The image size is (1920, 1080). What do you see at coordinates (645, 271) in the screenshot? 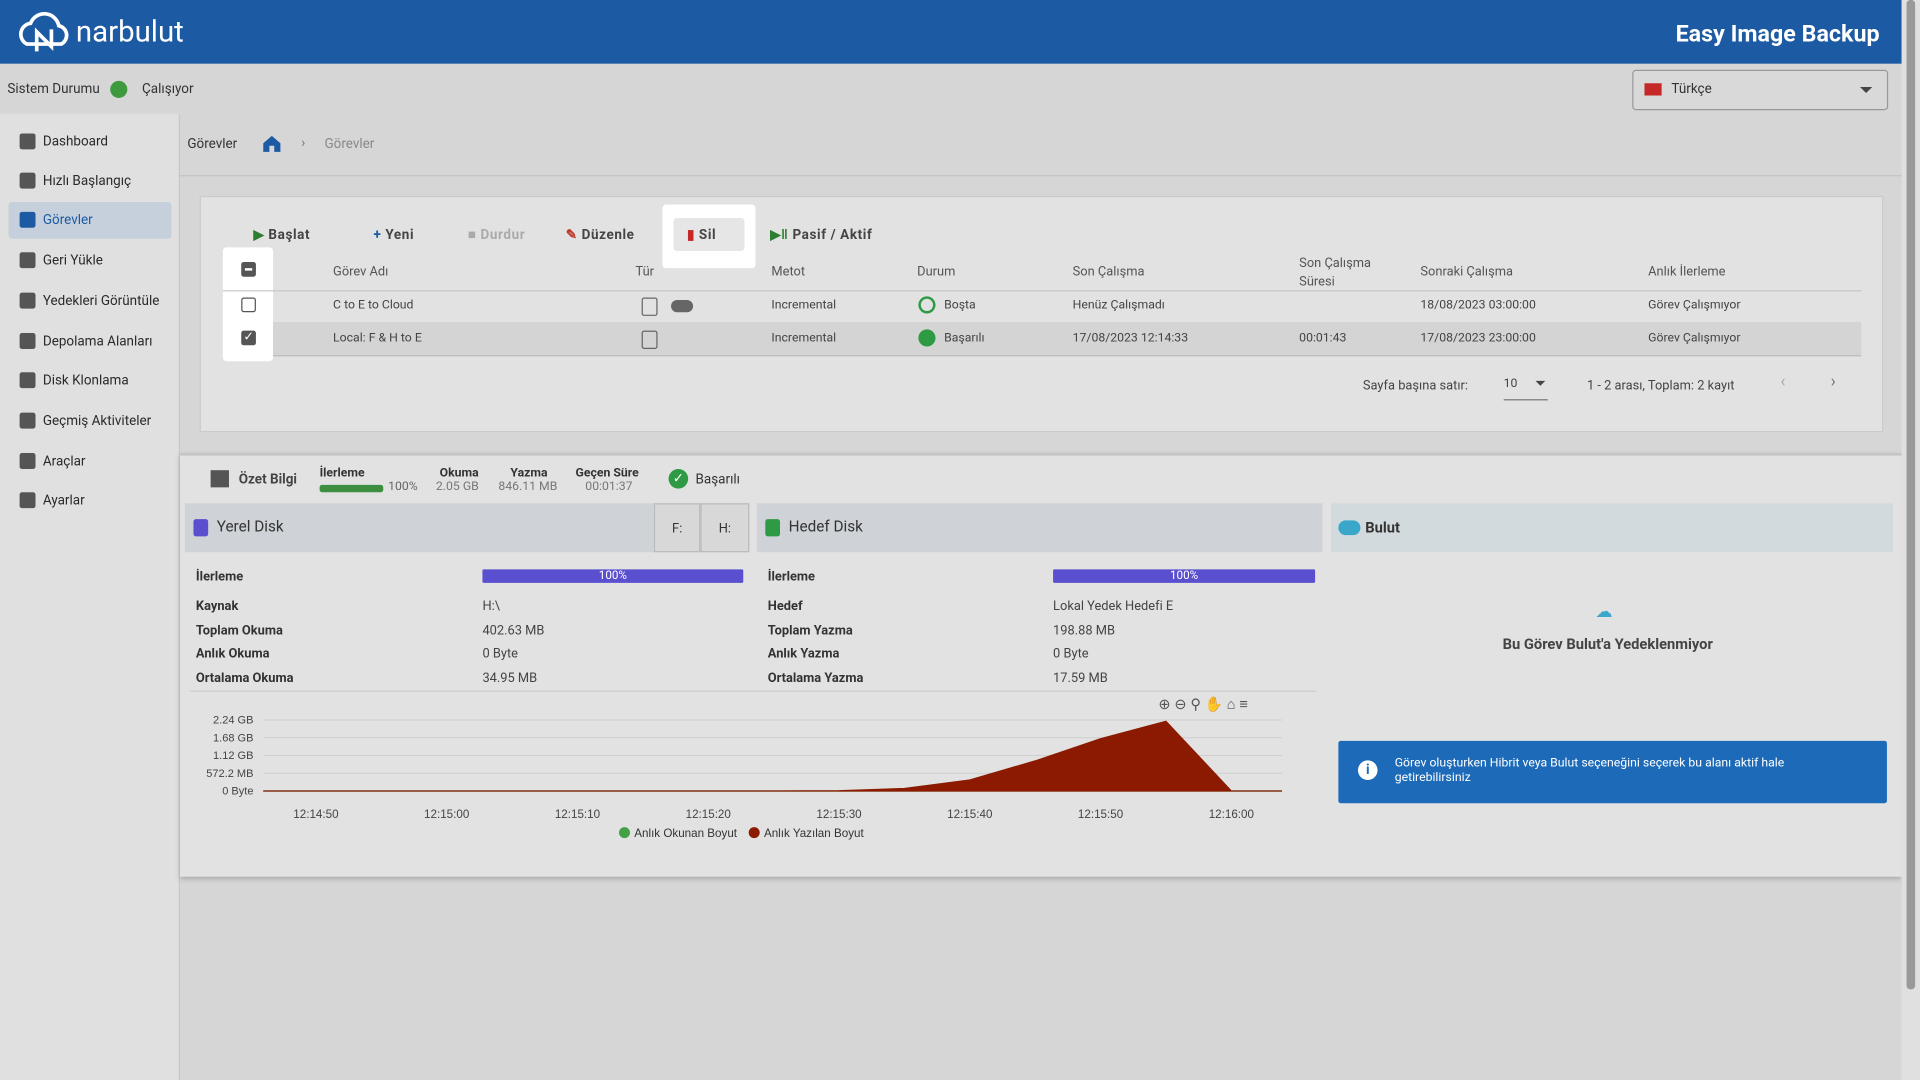
I see `column-header: Tür` at bounding box center [645, 271].